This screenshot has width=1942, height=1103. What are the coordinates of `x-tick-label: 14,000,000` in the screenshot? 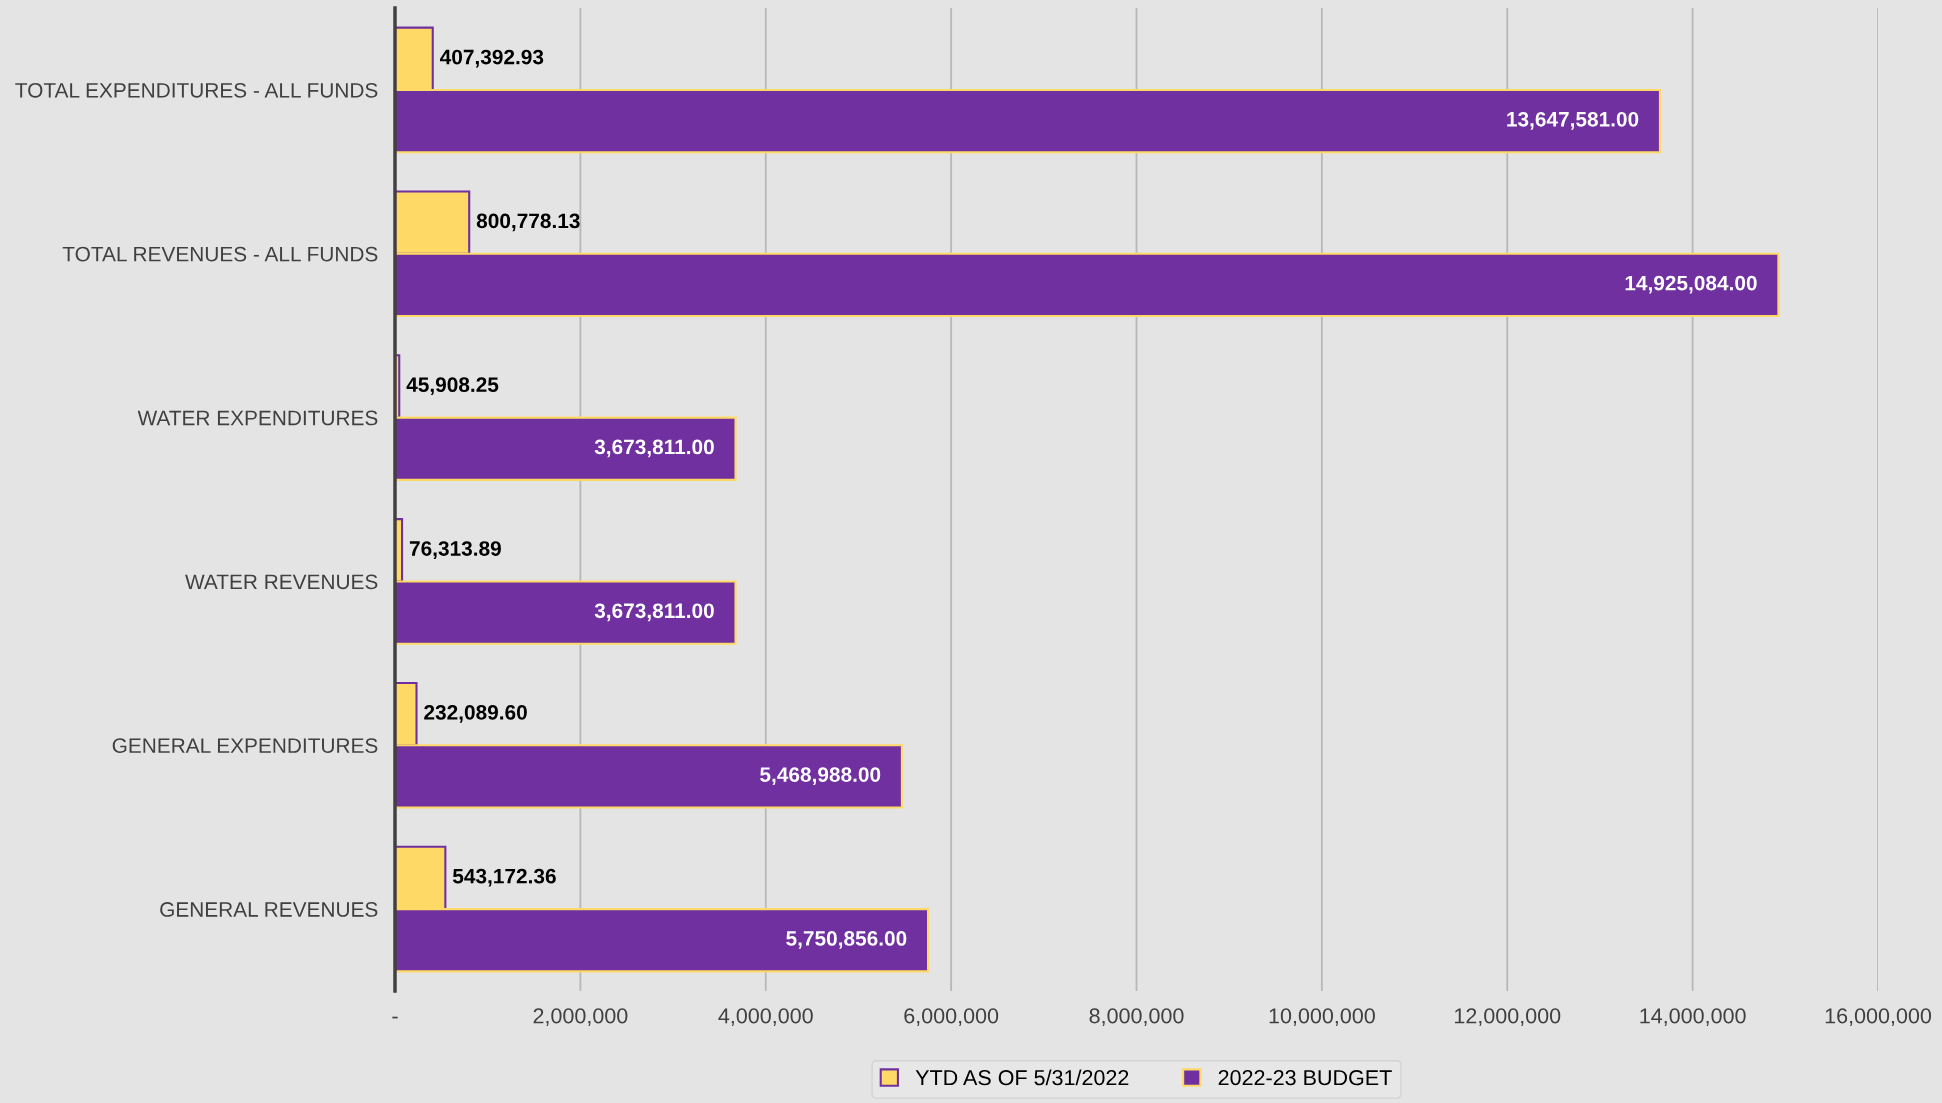 It's located at (1693, 1017).